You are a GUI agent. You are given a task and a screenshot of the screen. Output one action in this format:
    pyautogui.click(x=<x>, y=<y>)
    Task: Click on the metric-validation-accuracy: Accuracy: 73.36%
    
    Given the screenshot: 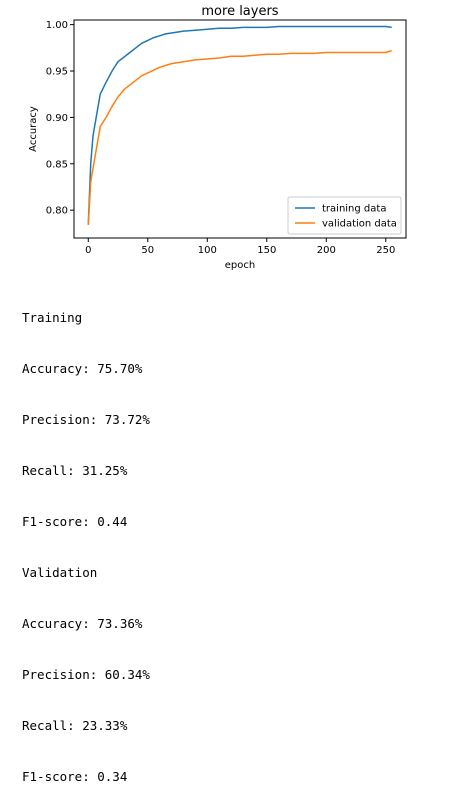 What is the action you would take?
    pyautogui.click(x=82, y=623)
    